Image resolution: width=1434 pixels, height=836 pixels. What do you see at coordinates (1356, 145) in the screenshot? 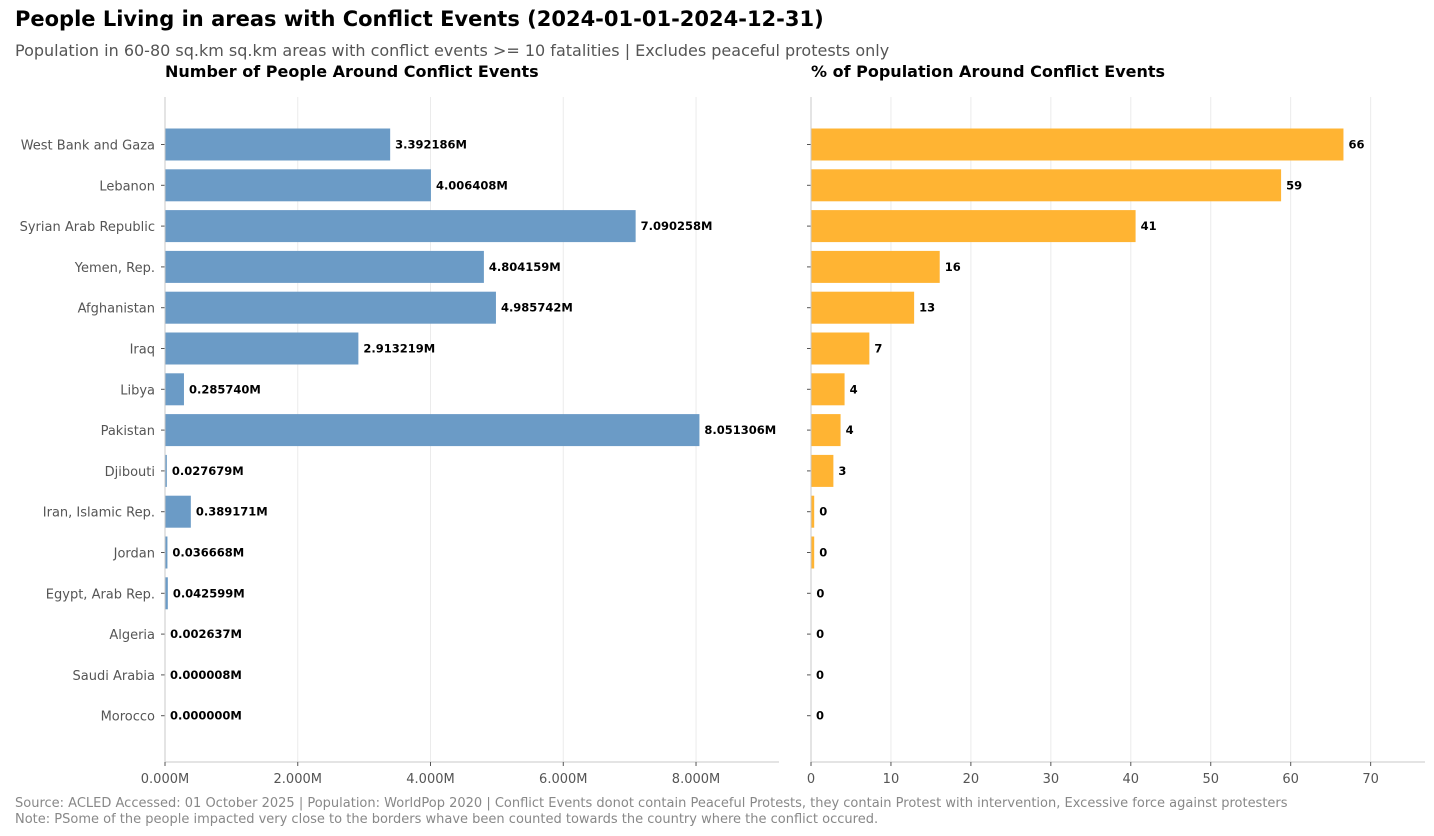
I see `percent-value-label: 66` at bounding box center [1356, 145].